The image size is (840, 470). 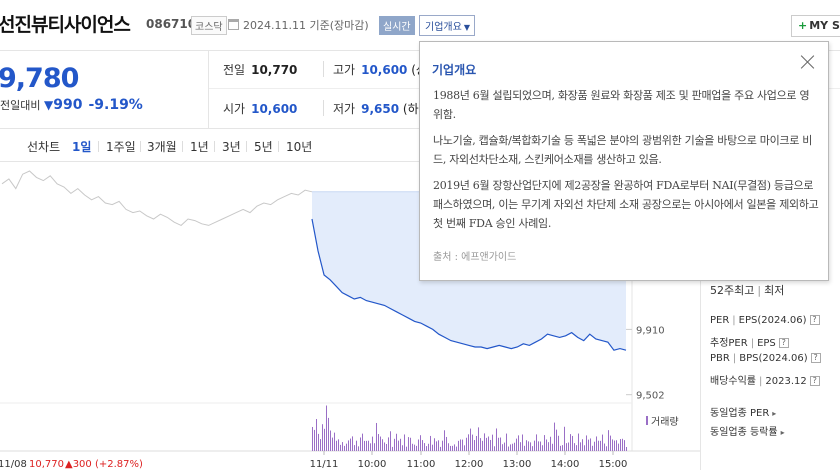 What do you see at coordinates (71, 105) in the screenshot?
I see `price-change: 전일대비 ▼990 -9.19%` at bounding box center [71, 105].